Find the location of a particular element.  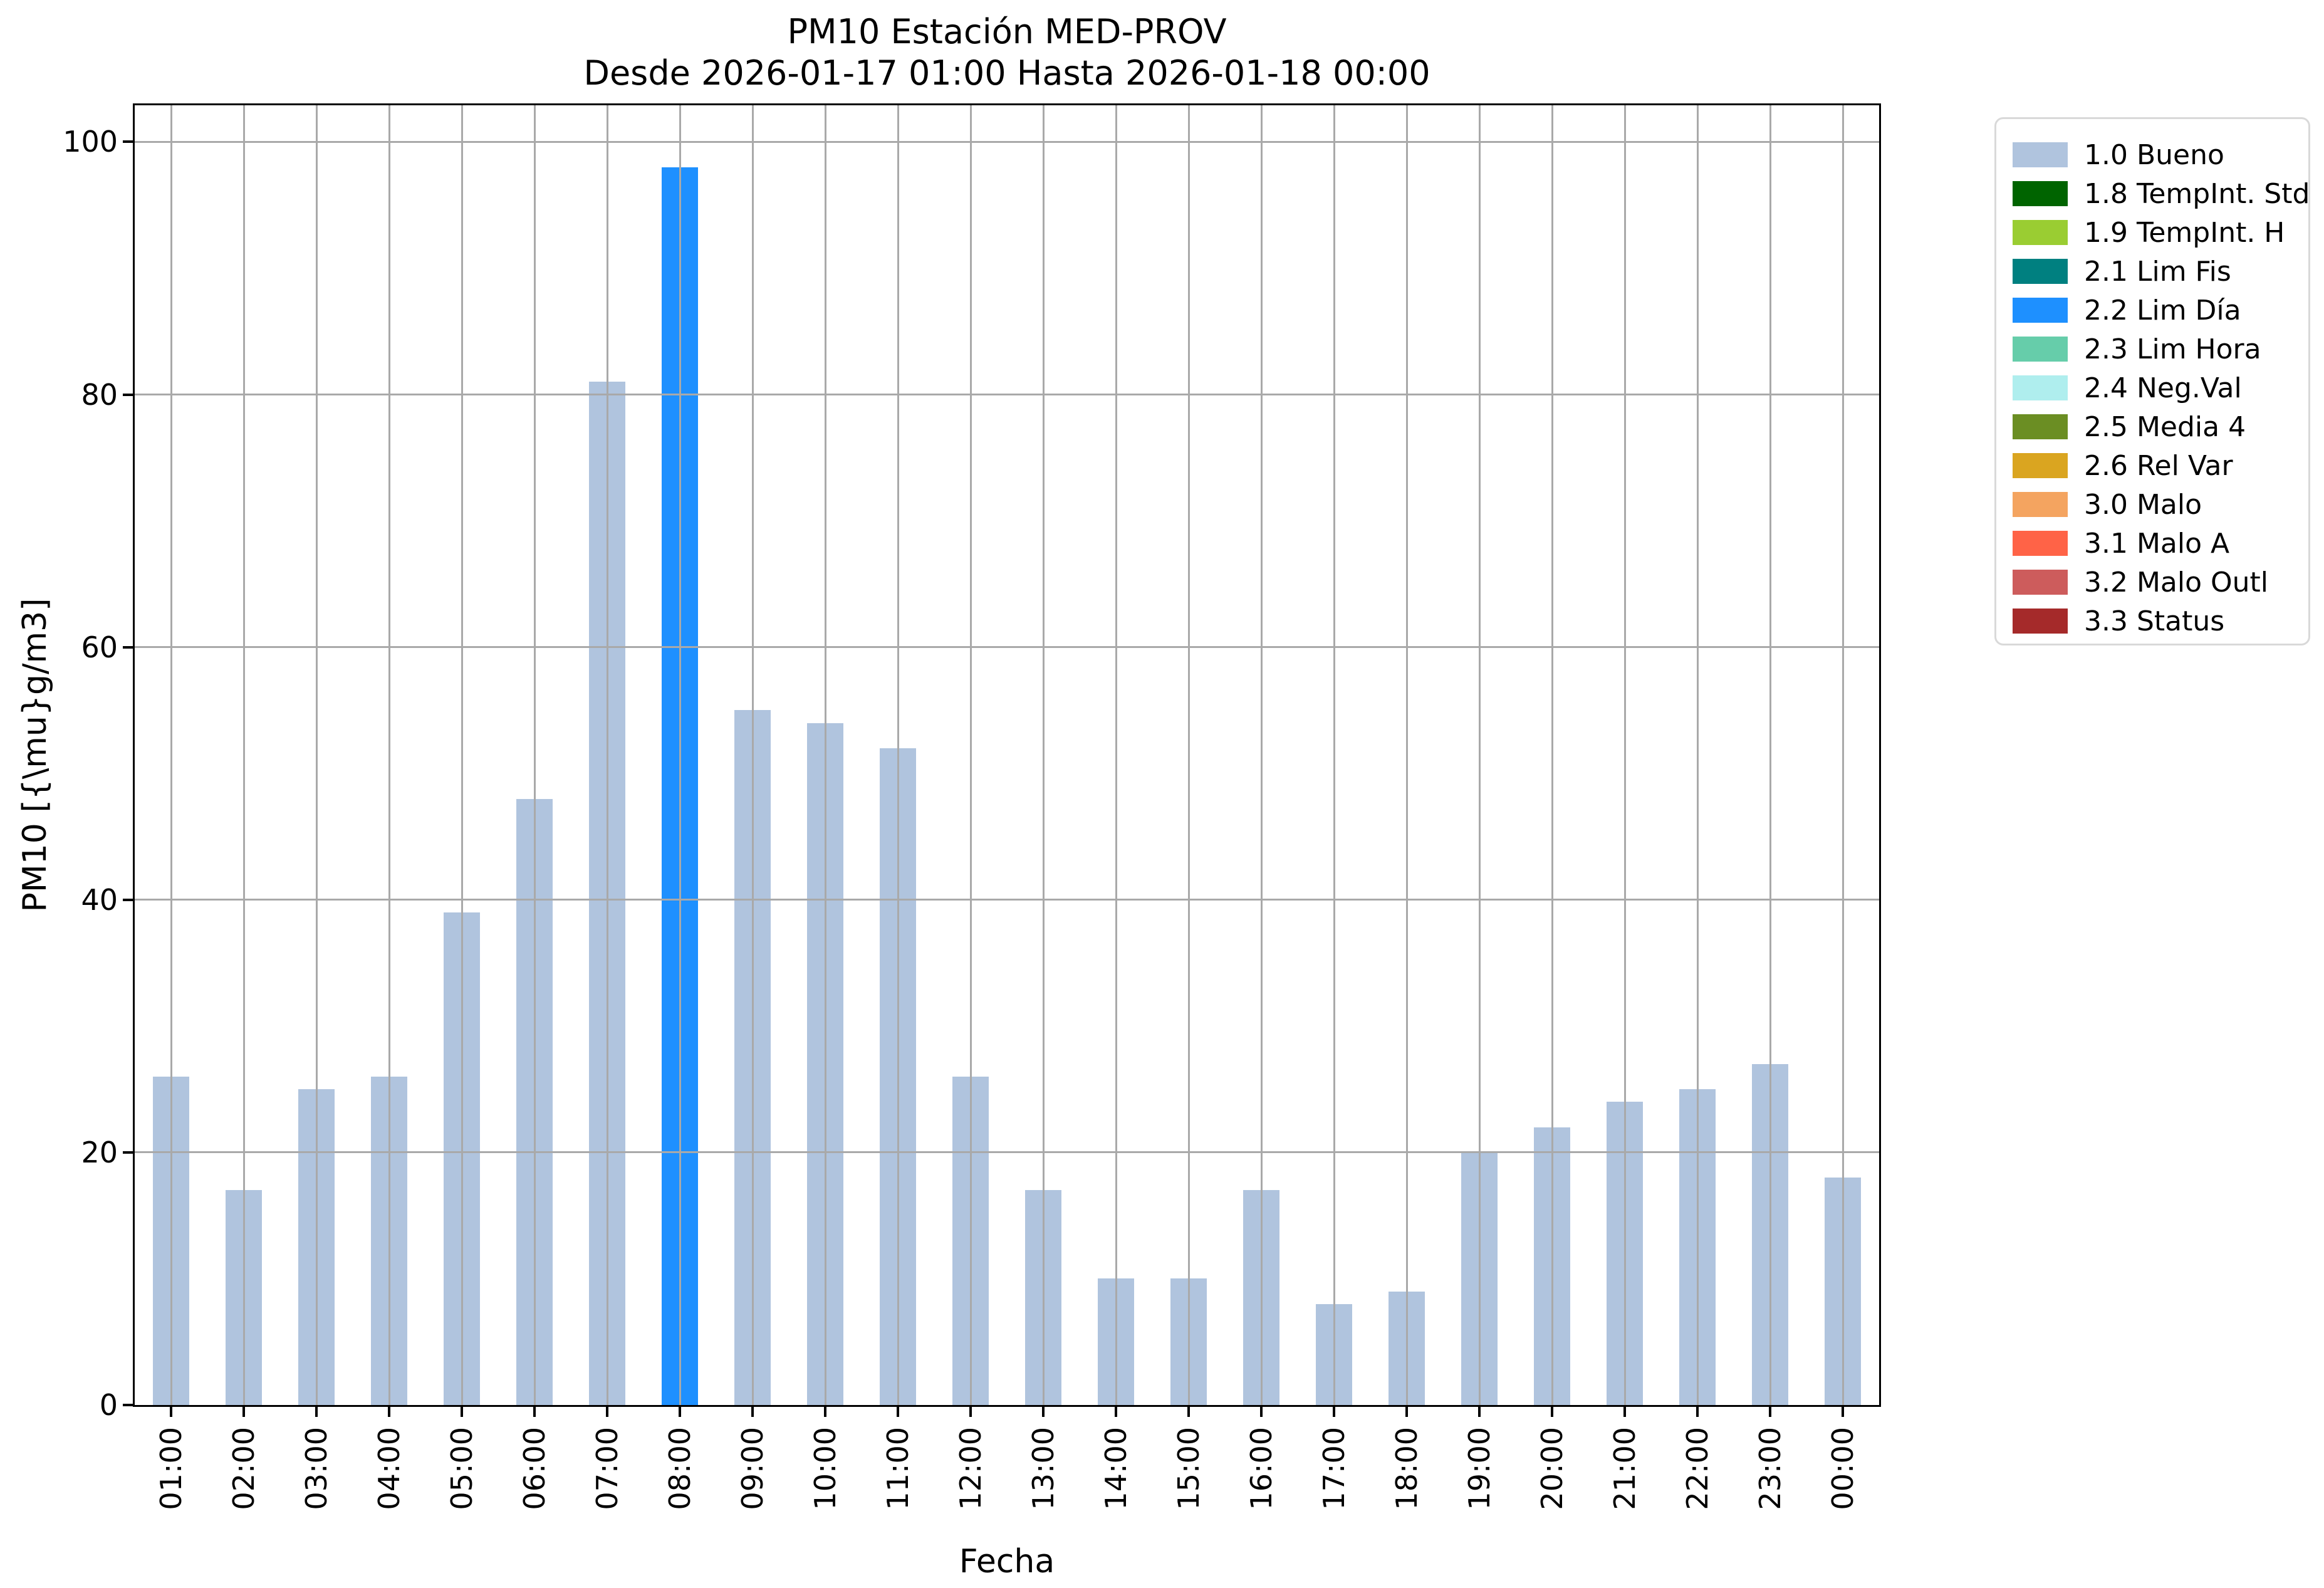

x-tick-label: 23:00 is located at coordinates (1770, 1469).